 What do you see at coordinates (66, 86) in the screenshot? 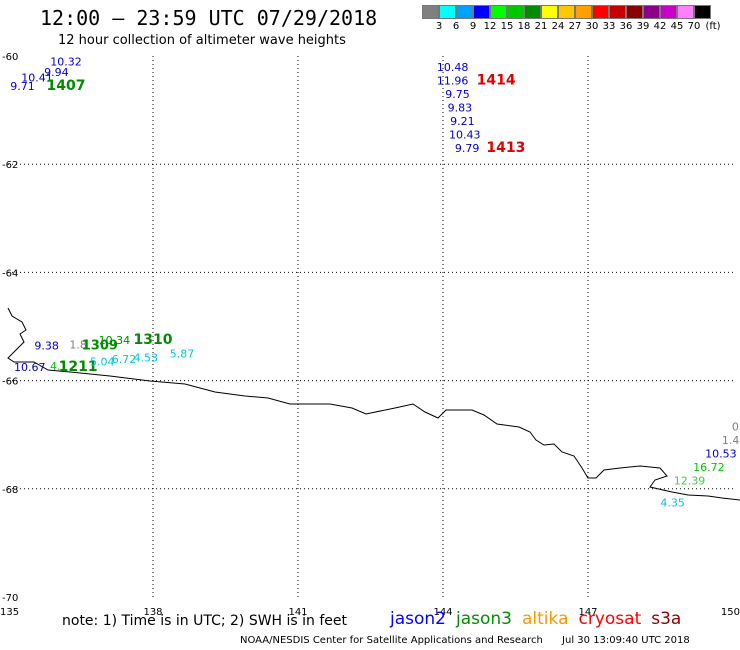
I see `wave-height-label: 1407` at bounding box center [66, 86].